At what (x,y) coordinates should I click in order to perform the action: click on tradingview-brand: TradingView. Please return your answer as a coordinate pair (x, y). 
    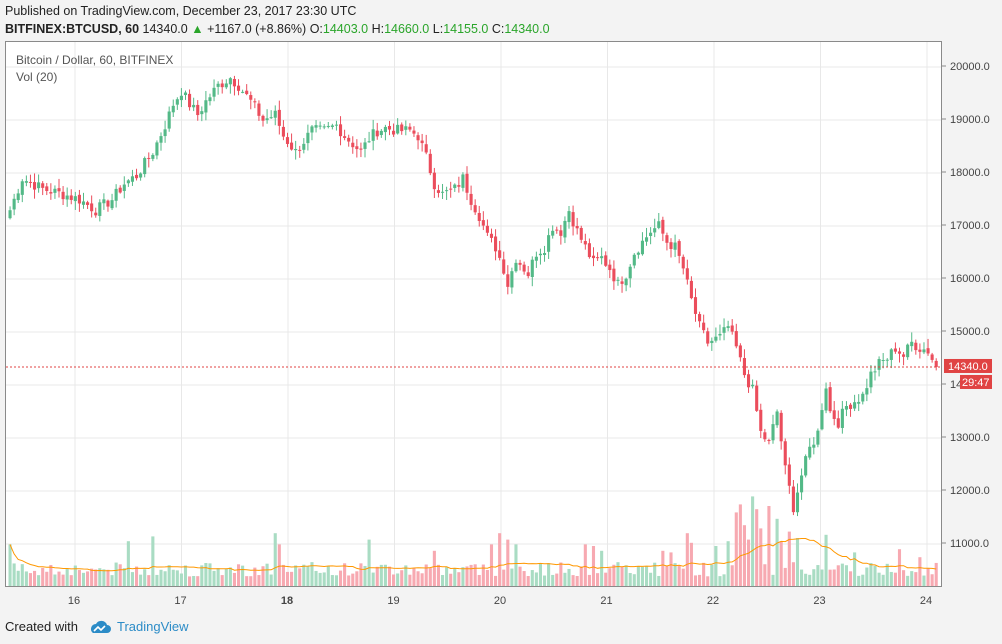
    Looking at the image, I should click on (136, 626).